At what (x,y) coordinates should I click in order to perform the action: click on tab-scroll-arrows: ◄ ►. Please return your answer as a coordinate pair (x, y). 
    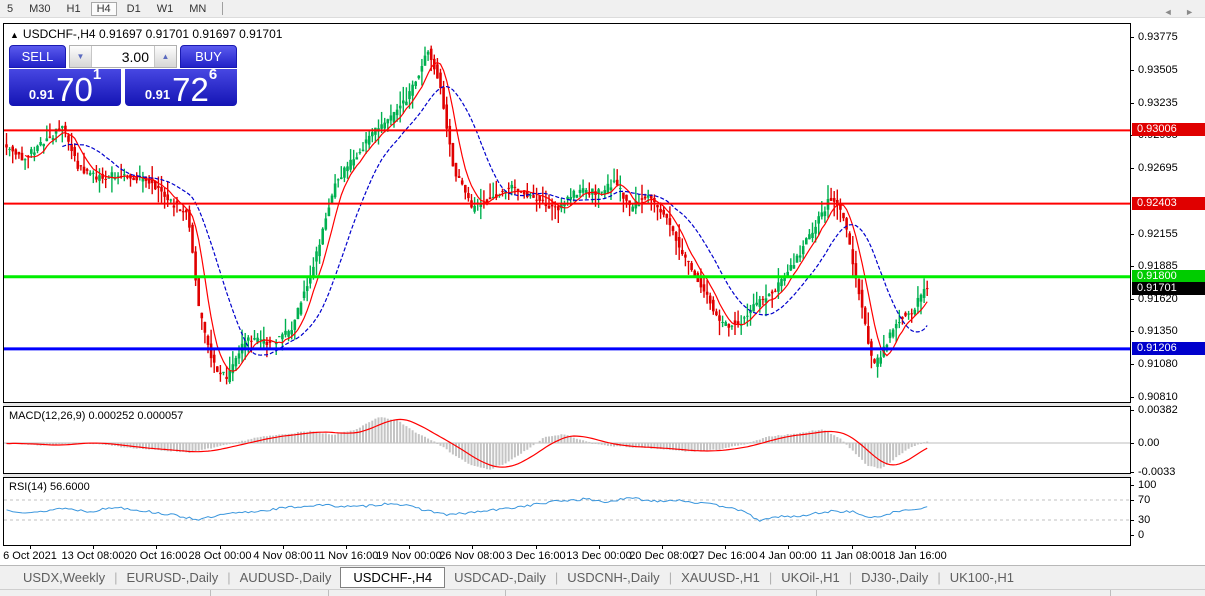
    Looking at the image, I should click on (1181, 12).